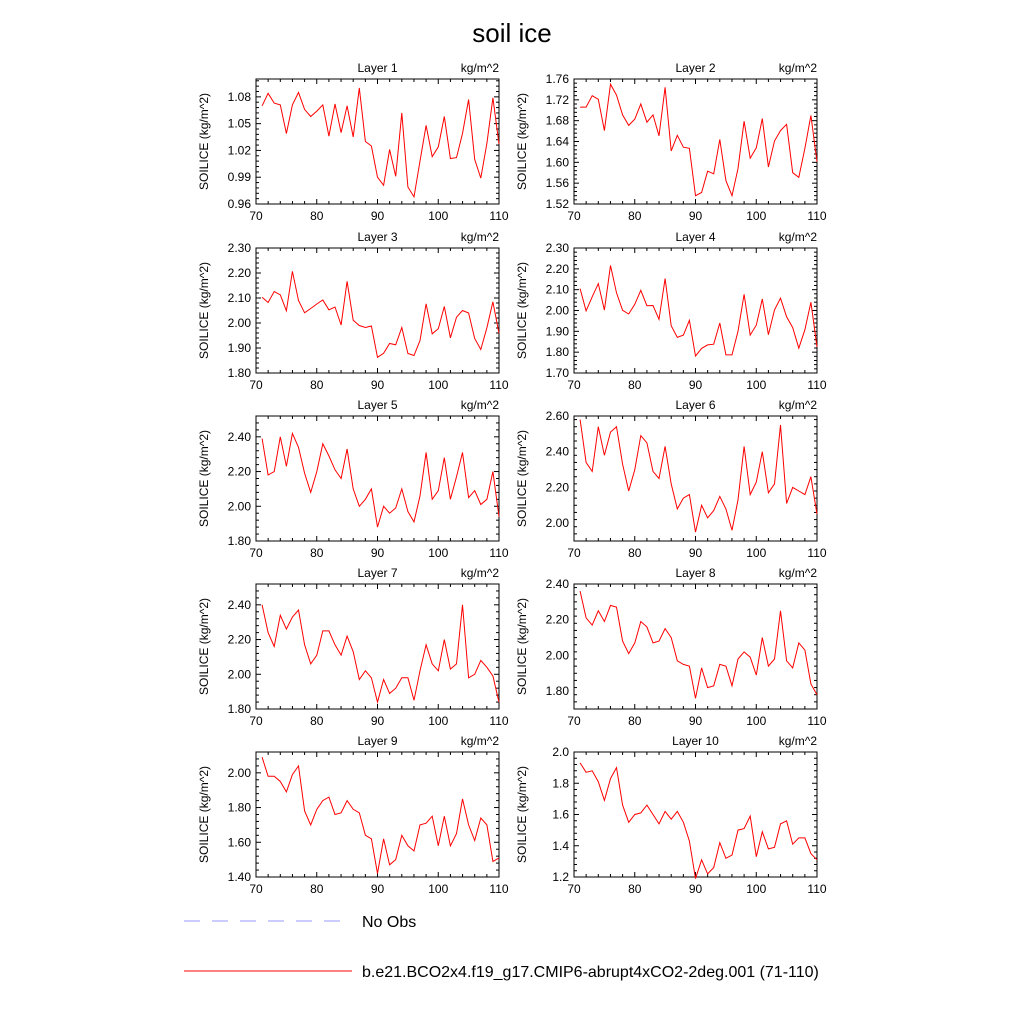 The image size is (1024, 1024). I want to click on y-tick-label: 1.90, so click(558, 331).